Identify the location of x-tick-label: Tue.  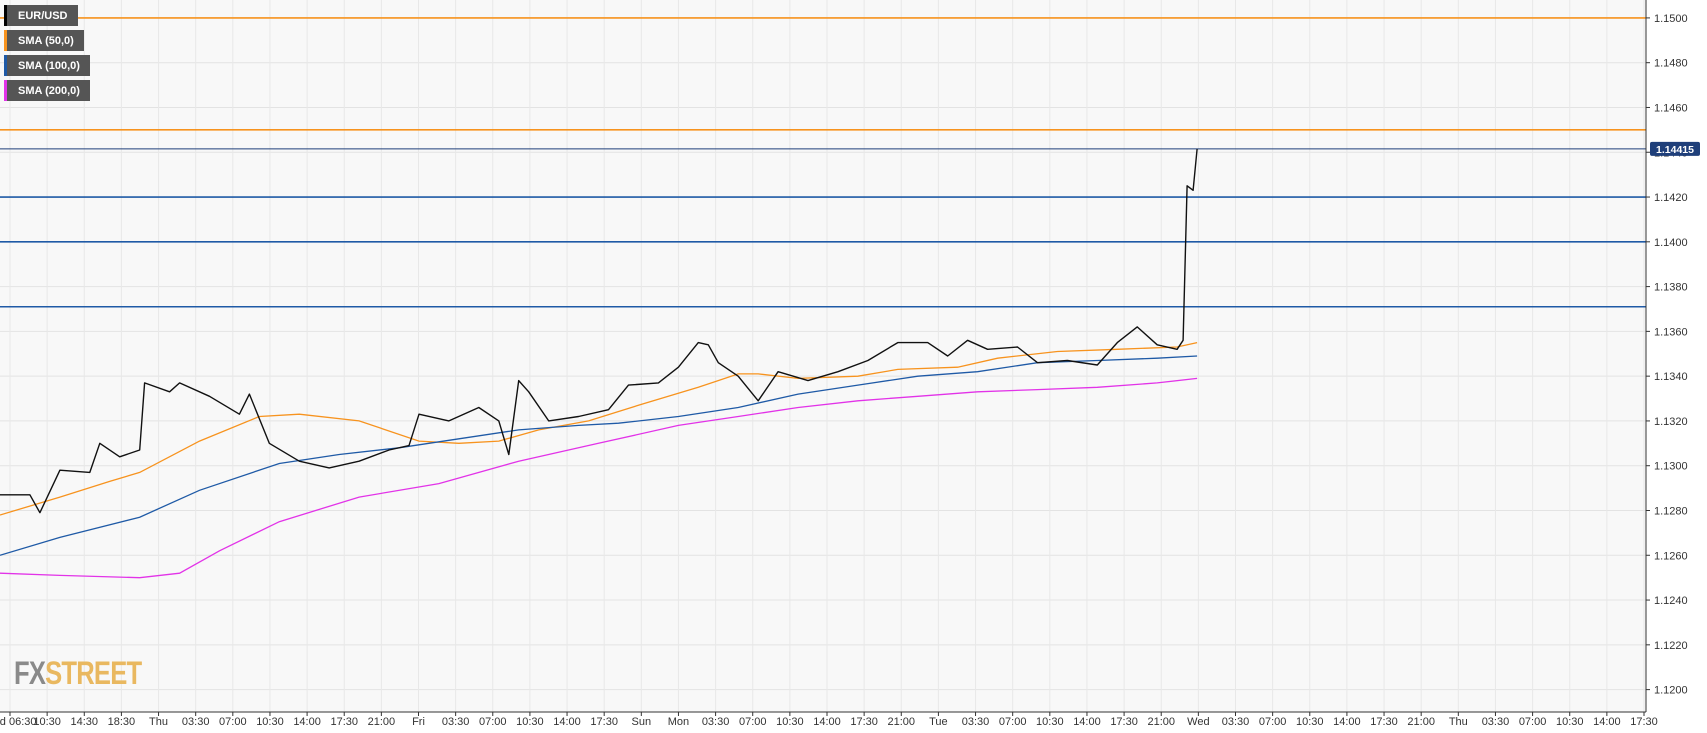
(938, 722).